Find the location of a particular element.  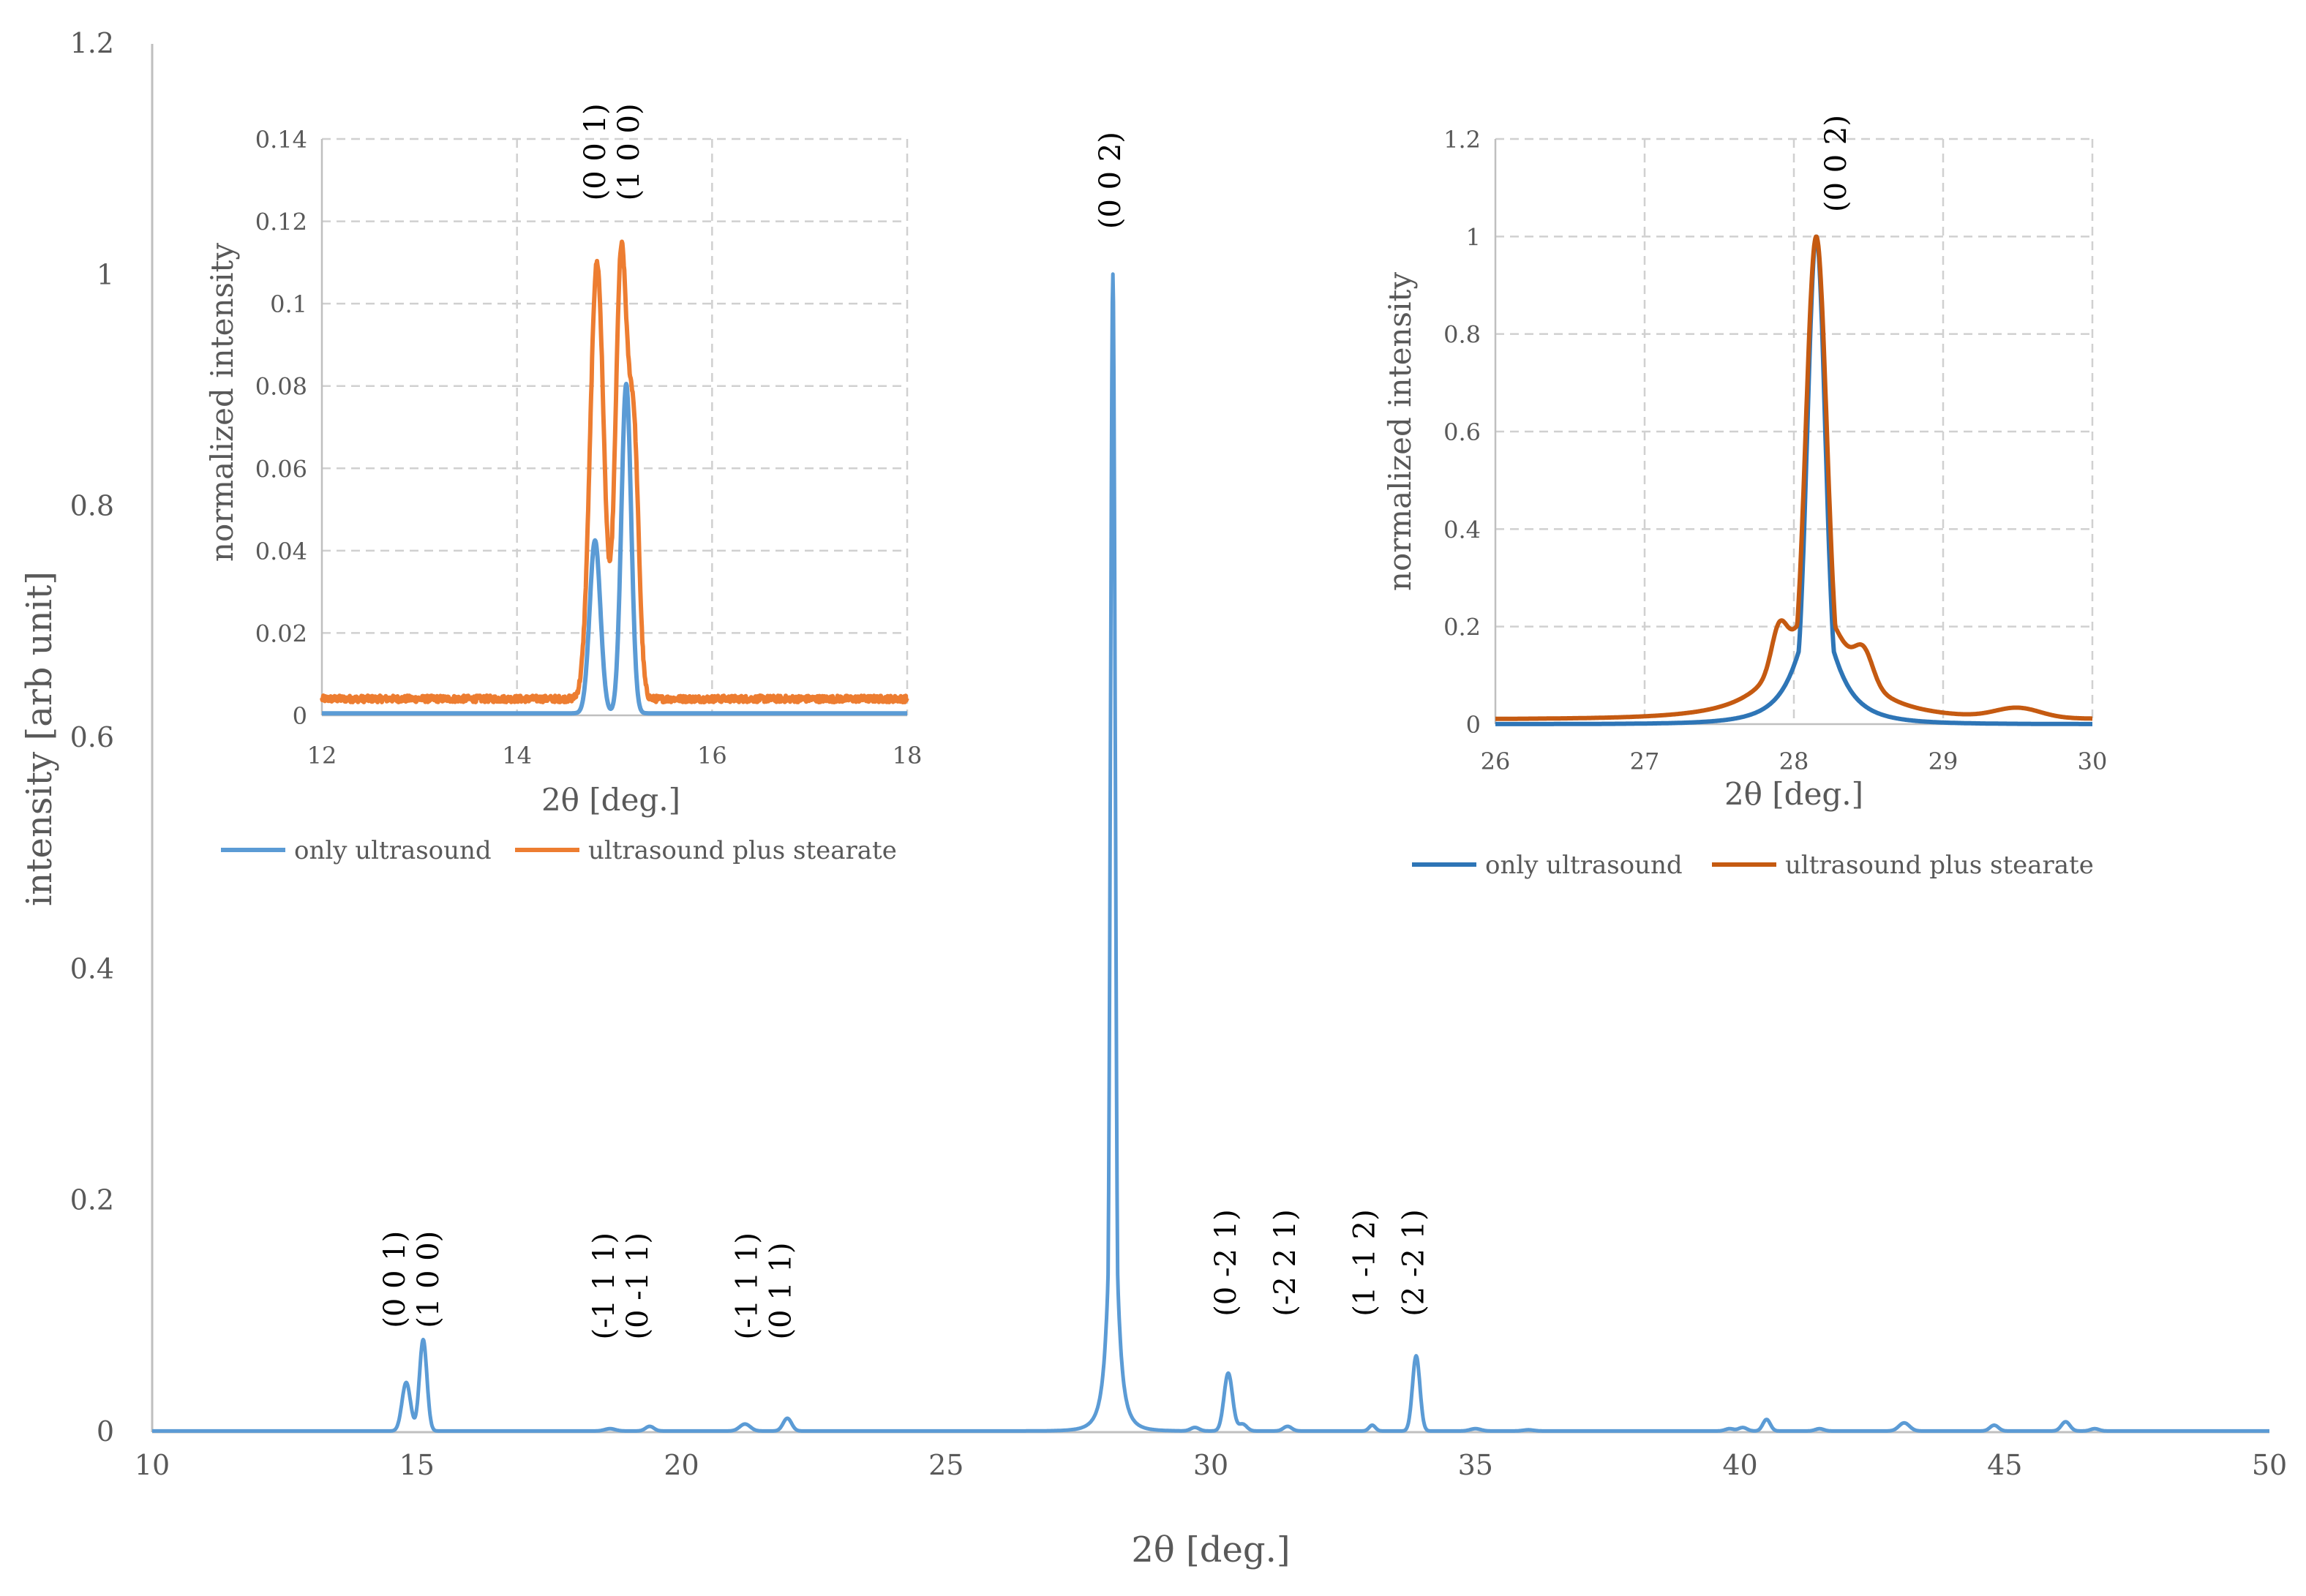

main-x-tick-label: 45 is located at coordinates (2004, 1465).